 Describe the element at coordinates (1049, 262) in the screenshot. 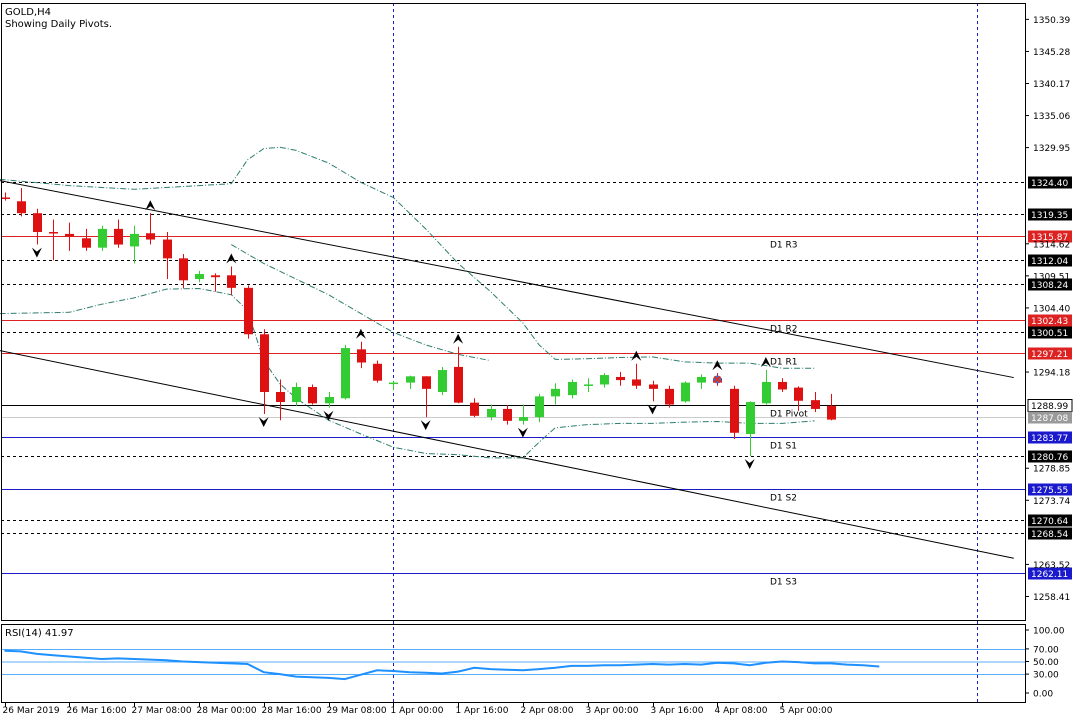

I see `price-level-tag-label: 1312.04` at that location.